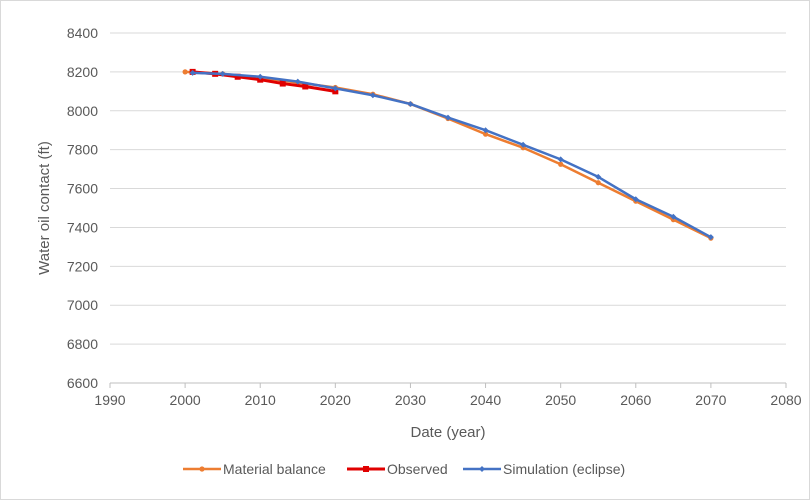 This screenshot has height=504, width=810. I want to click on x-tick-label: 2030, so click(410, 400).